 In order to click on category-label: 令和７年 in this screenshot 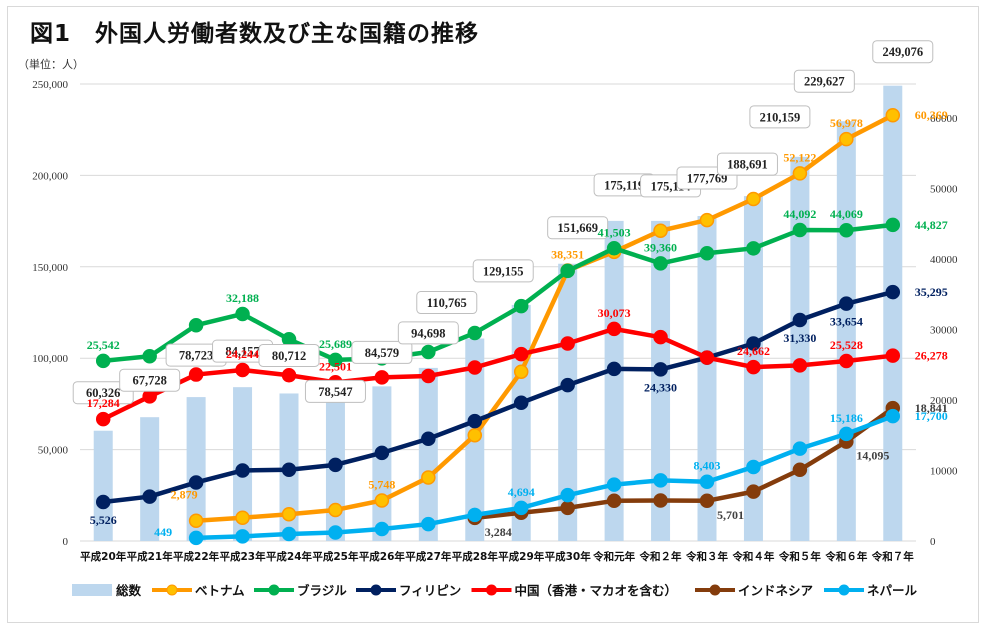, I will do `click(892, 556)`.